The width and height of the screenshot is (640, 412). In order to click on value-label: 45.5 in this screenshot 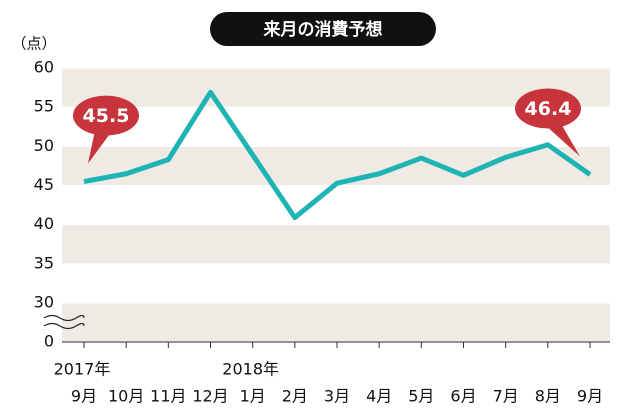, I will do `click(106, 116)`.